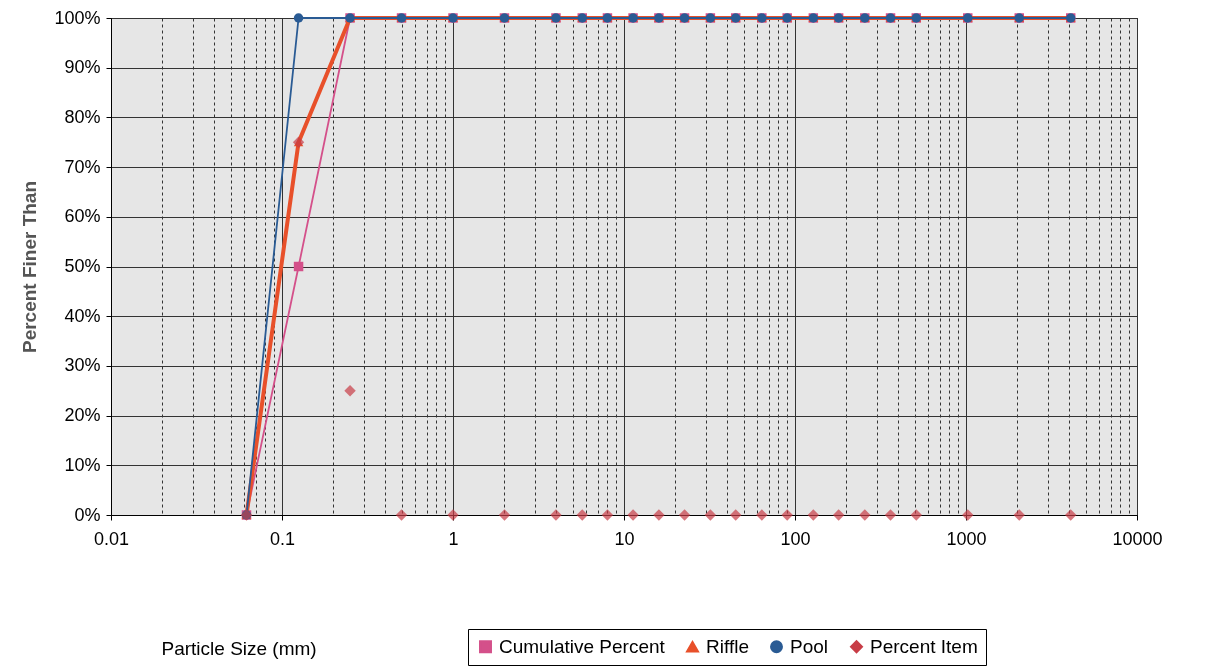  I want to click on y-tick-label: 30%, so click(82, 365).